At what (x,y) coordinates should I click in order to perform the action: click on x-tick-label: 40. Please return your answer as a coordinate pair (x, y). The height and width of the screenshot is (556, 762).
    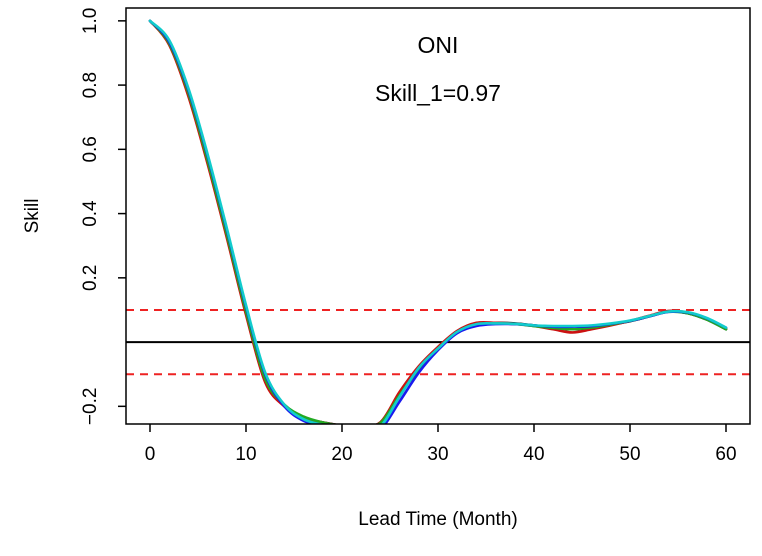
    Looking at the image, I should click on (533, 454).